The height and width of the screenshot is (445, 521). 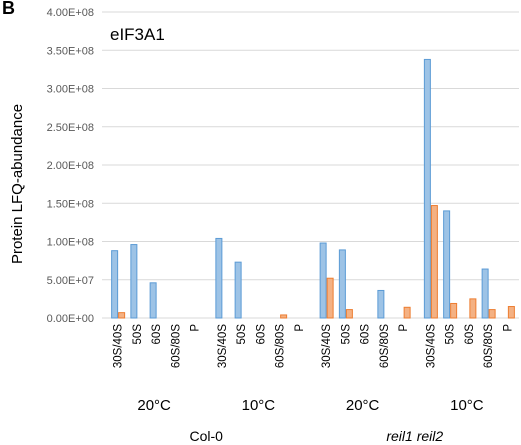 What do you see at coordinates (414, 436) in the screenshot?
I see `genotype-label: reil1 reil2` at bounding box center [414, 436].